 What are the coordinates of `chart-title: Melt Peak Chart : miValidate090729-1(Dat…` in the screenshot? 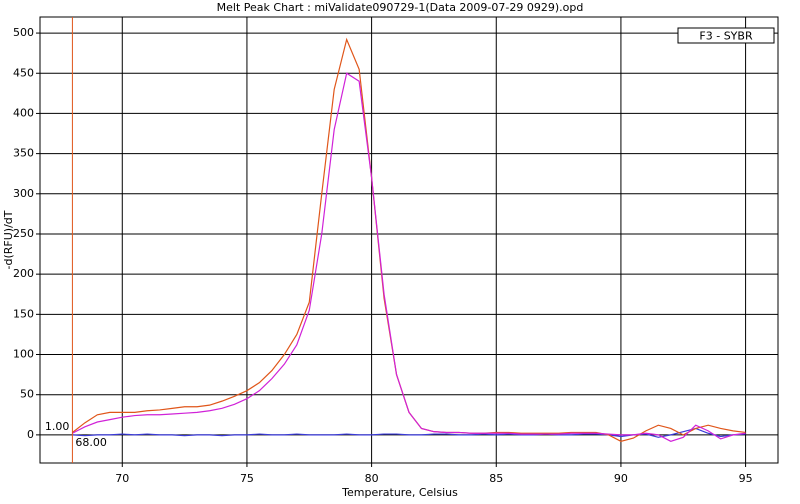 It's located at (400, 7).